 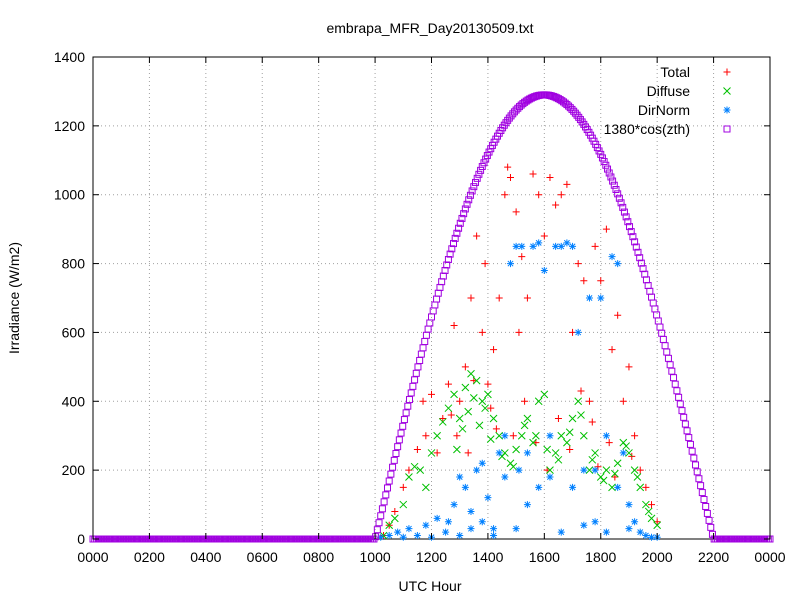 What do you see at coordinates (713, 557) in the screenshot?
I see `x-tick-label: 2200` at bounding box center [713, 557].